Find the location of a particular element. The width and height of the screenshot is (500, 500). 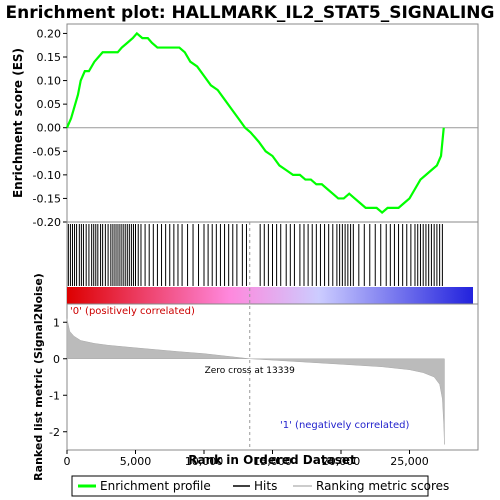

es-y-tick-label: 0.00 is located at coordinates (49, 128).